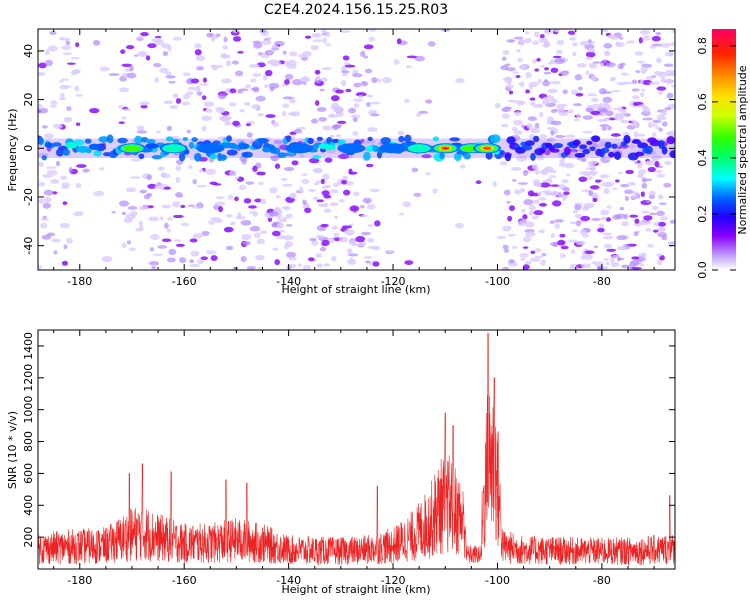 Image resolution: width=750 pixels, height=600 pixels. What do you see at coordinates (232, 145) in the screenshot?
I see `band-feature` at bounding box center [232, 145].